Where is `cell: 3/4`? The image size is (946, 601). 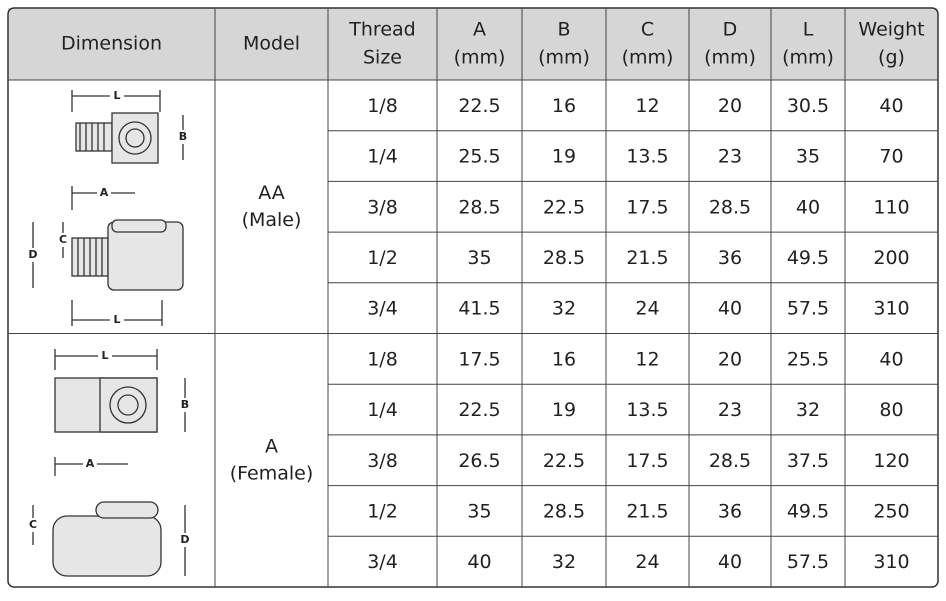
cell: 3/4 is located at coordinates (382, 562).